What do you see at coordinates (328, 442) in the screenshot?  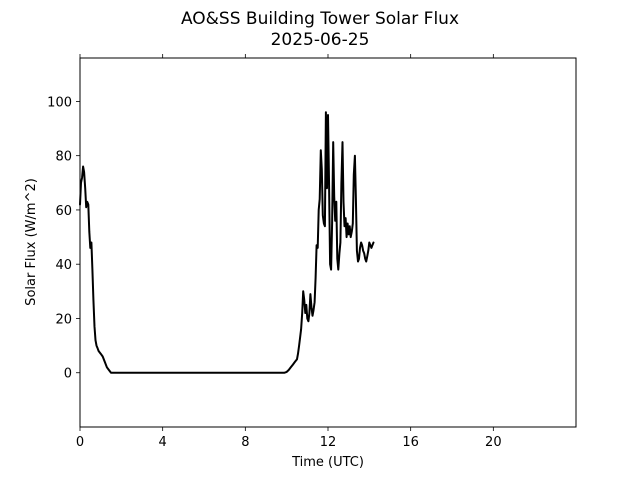 I see `x-tick-label: 12` at bounding box center [328, 442].